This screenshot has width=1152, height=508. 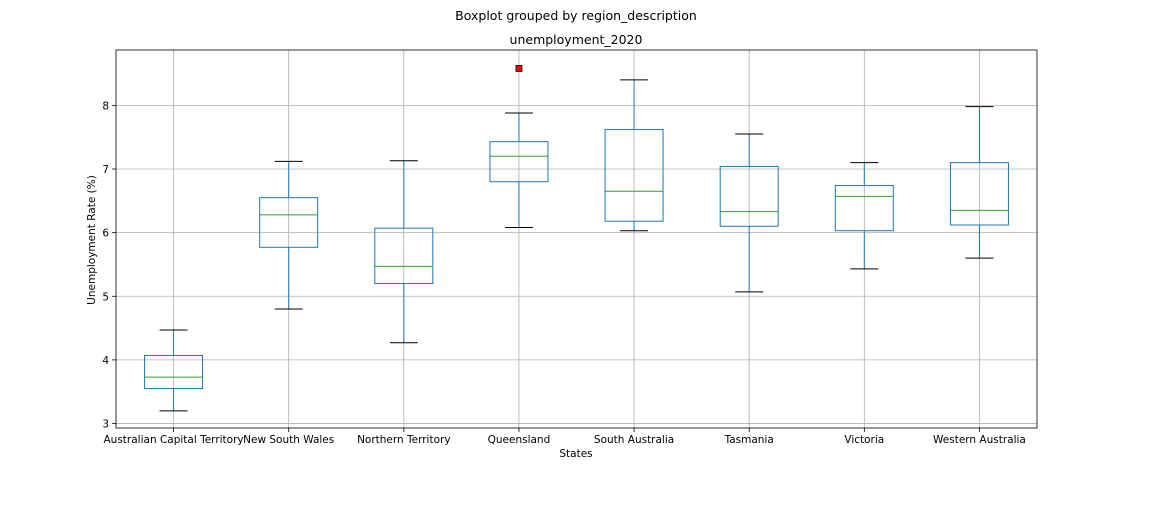 What do you see at coordinates (979, 440) in the screenshot?
I see `x-tick-label: Western Australia` at bounding box center [979, 440].